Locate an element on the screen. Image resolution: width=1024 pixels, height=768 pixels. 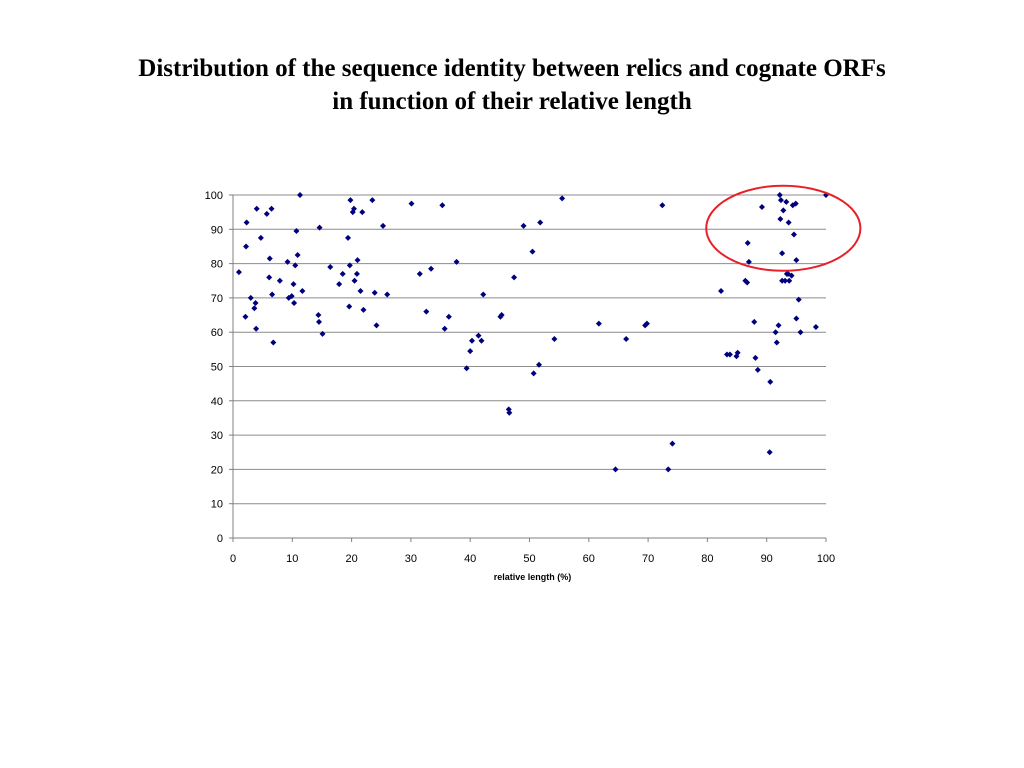
y-tick-label: 20 is located at coordinates (217, 470).